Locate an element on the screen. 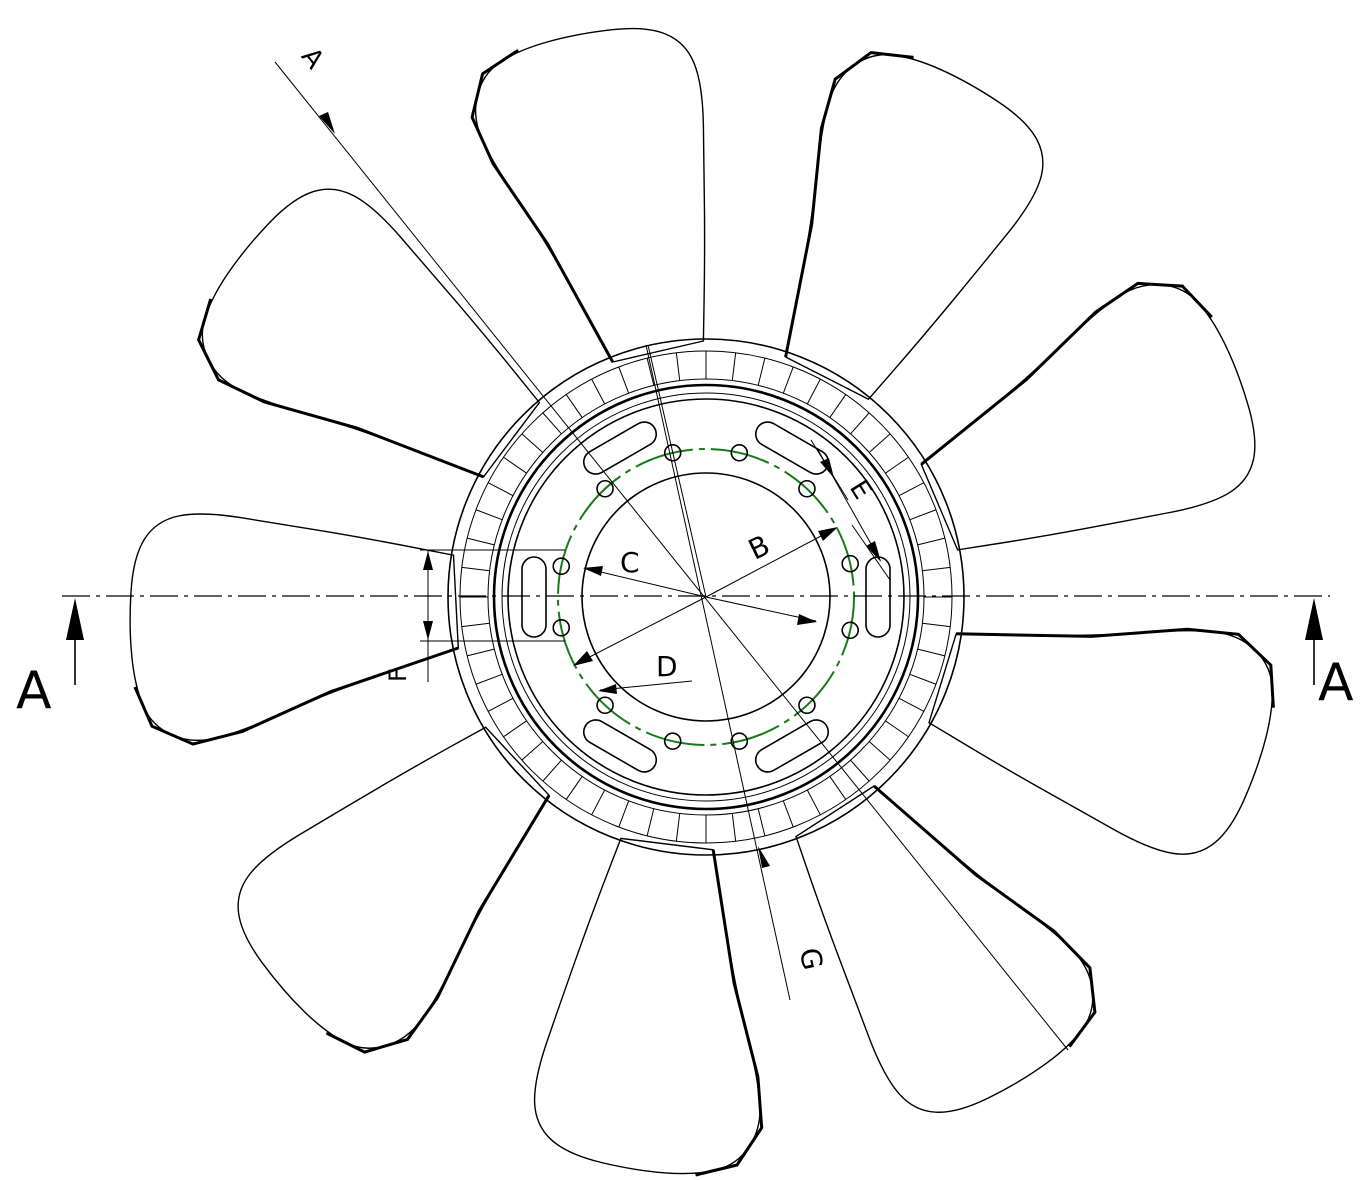 The height and width of the screenshot is (1180, 1363). dim-c-arrowhead is located at coordinates (593, 571).